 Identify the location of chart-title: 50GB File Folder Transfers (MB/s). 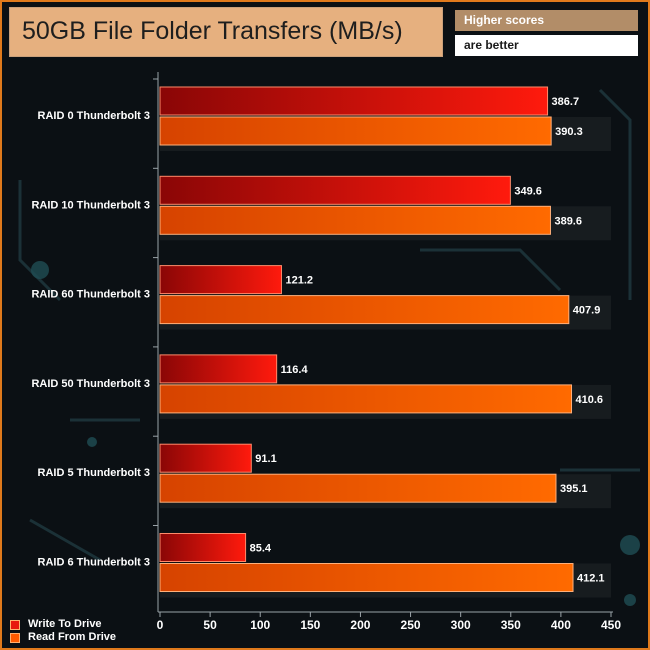
(212, 31).